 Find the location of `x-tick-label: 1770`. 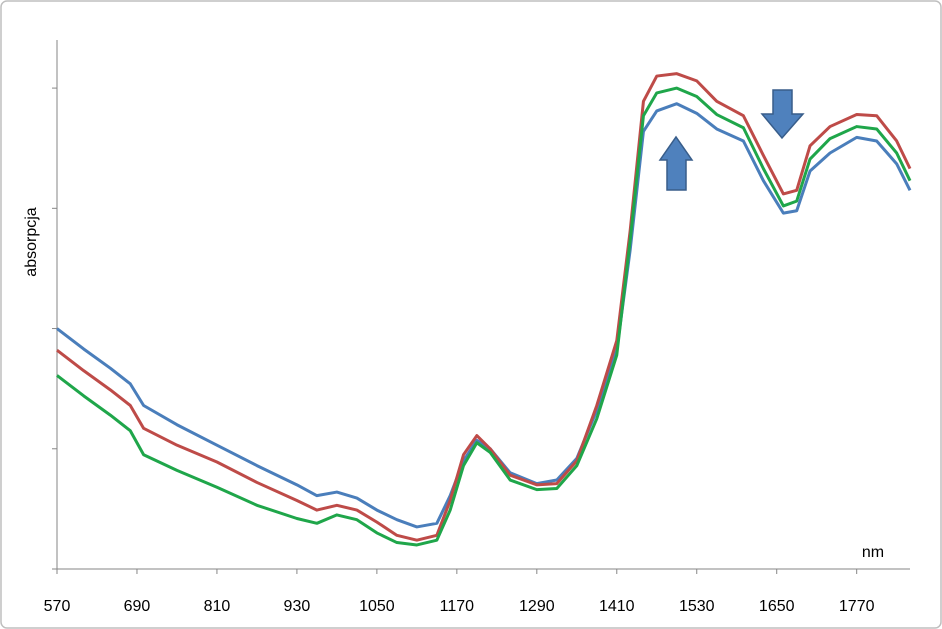

x-tick-label: 1770 is located at coordinates (857, 606).